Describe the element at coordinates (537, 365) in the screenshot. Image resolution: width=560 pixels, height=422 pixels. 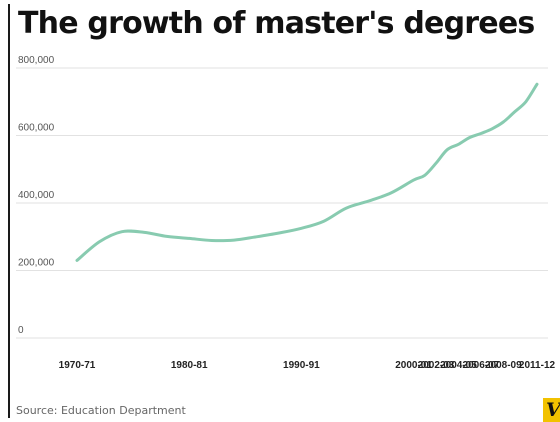
I see `x-tick-label: 2011-12` at that location.